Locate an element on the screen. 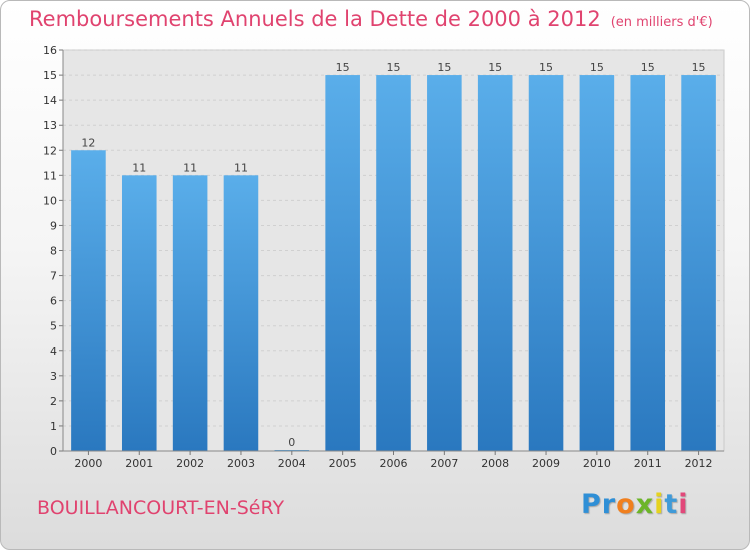  logo-letter: P is located at coordinates (591, 504).